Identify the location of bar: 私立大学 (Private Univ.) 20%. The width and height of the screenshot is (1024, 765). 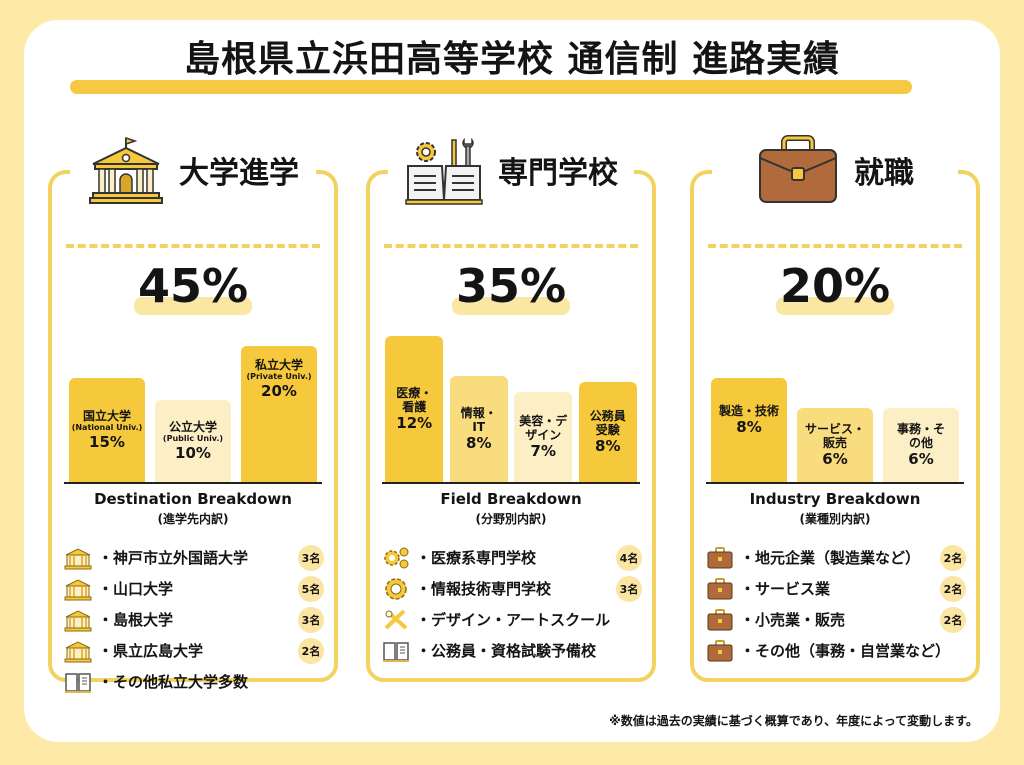
(279, 414).